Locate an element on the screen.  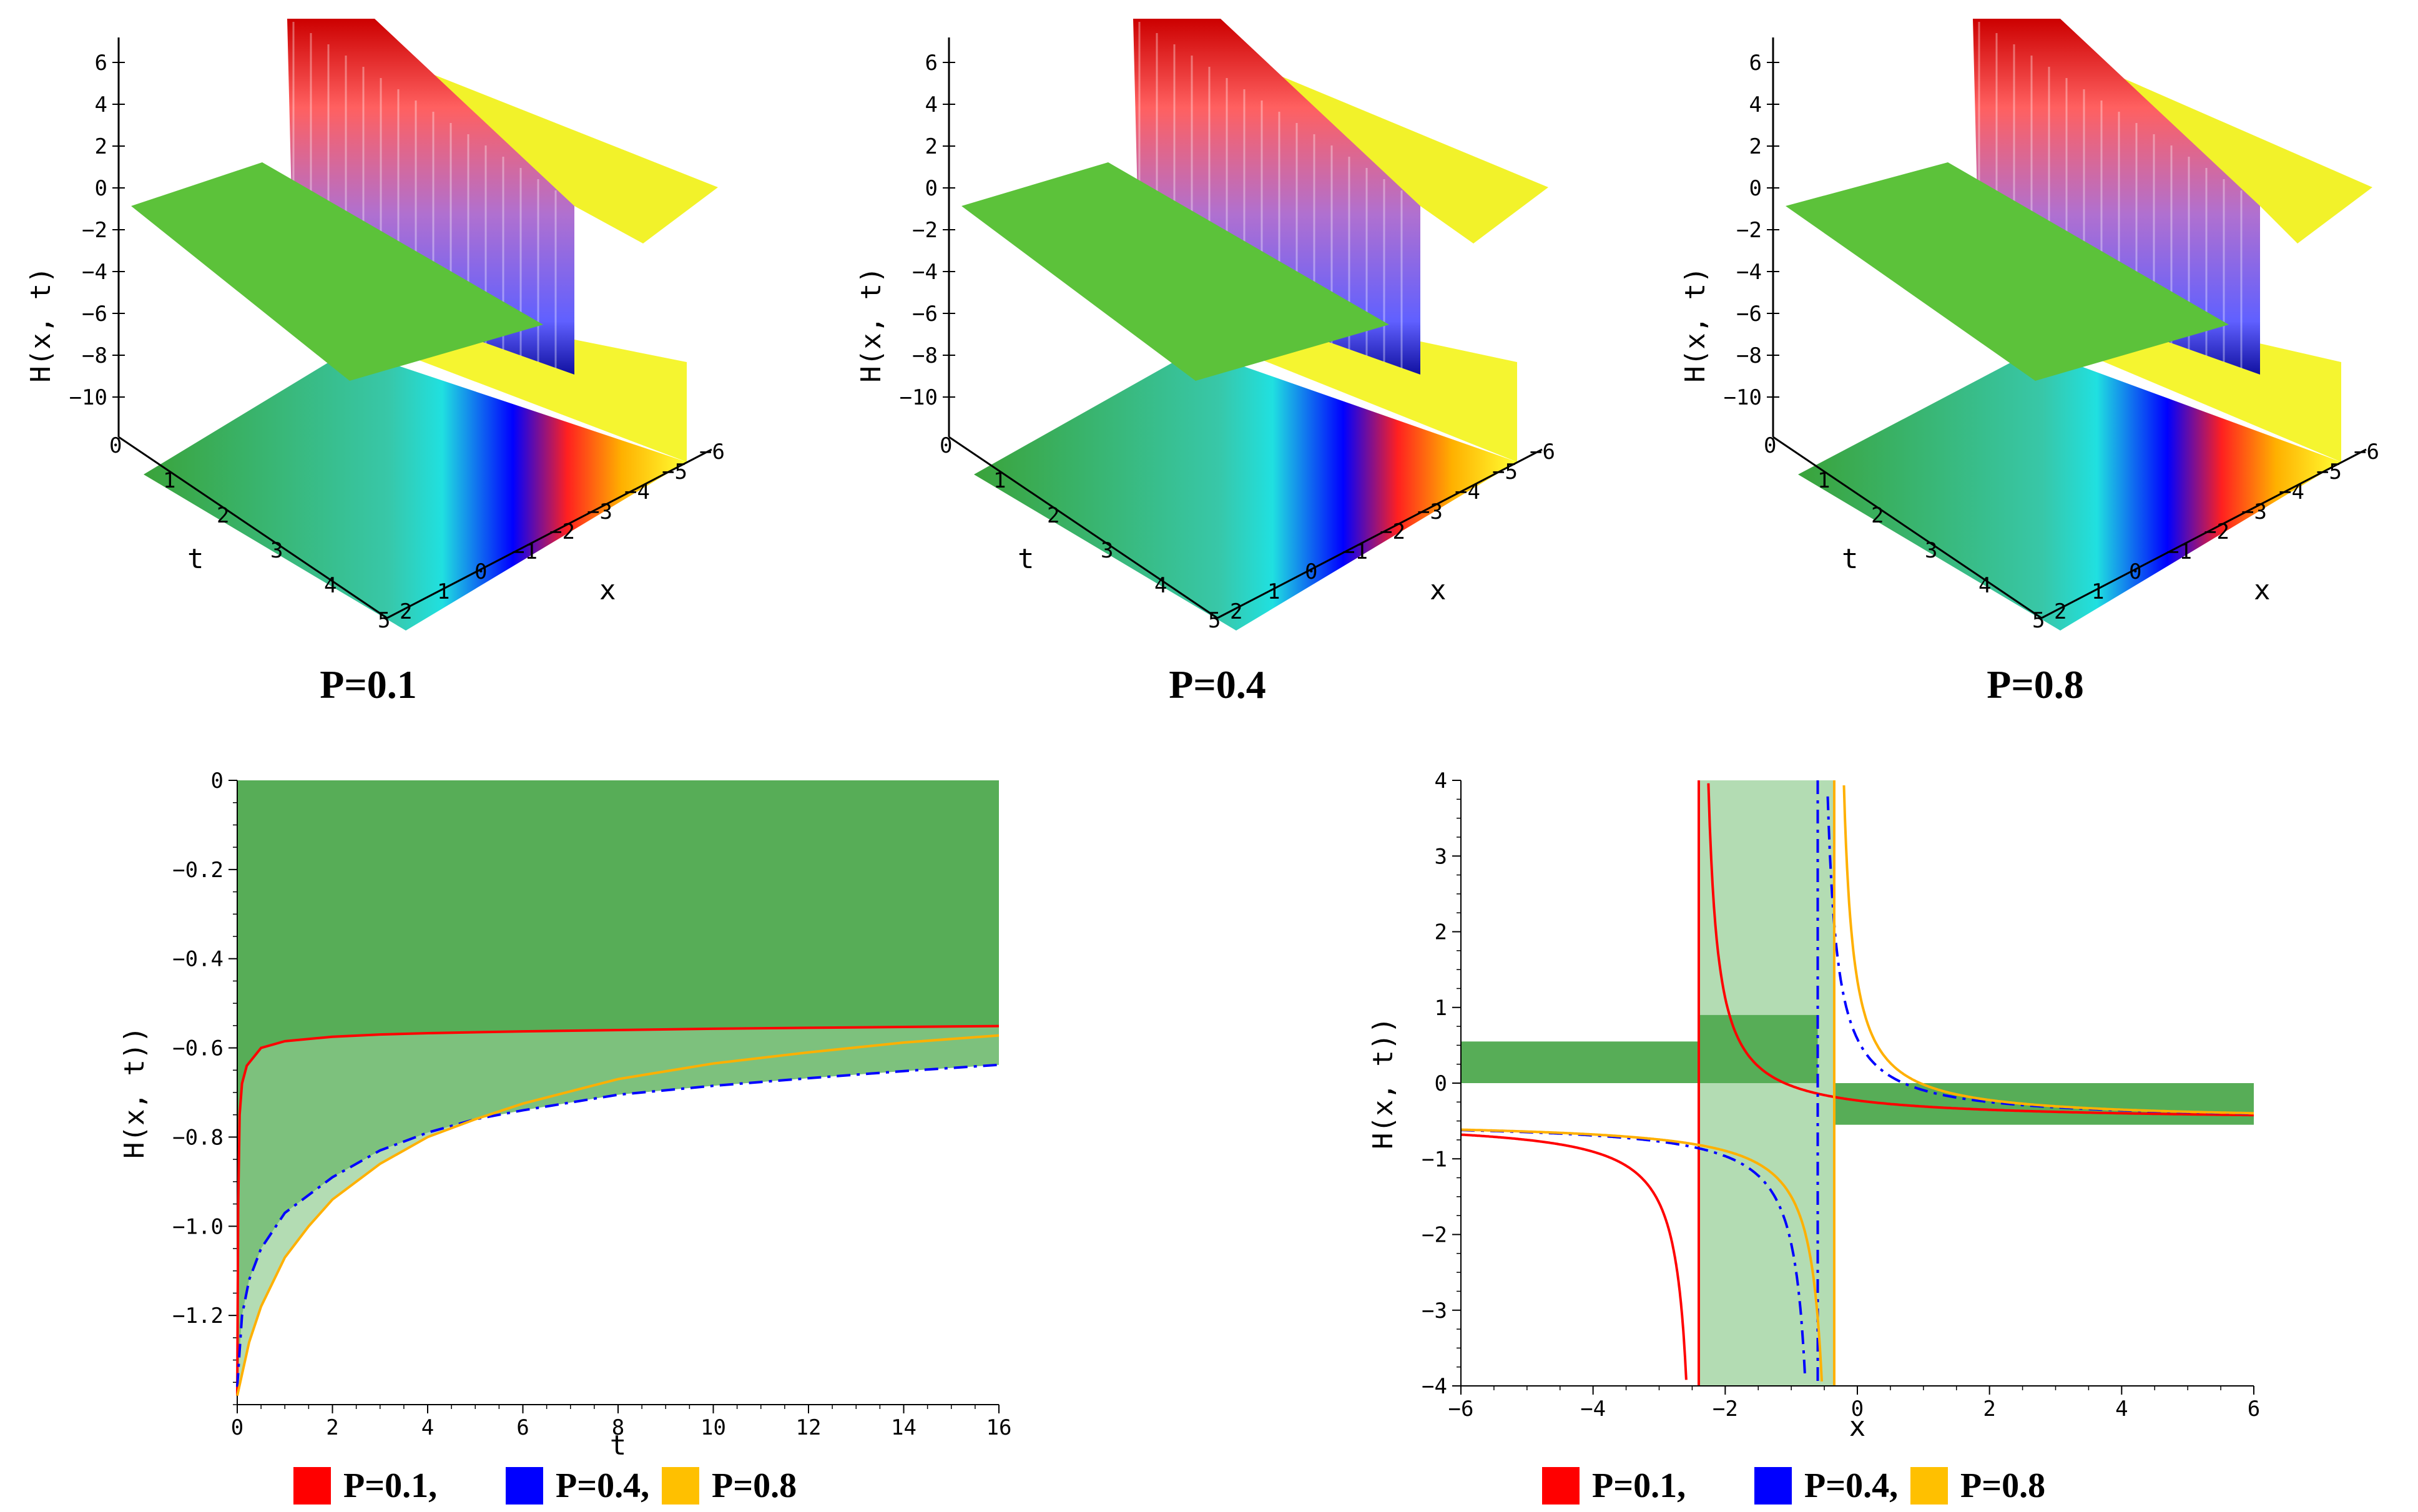
y-tick-label: −0.2 is located at coordinates (198, 870).